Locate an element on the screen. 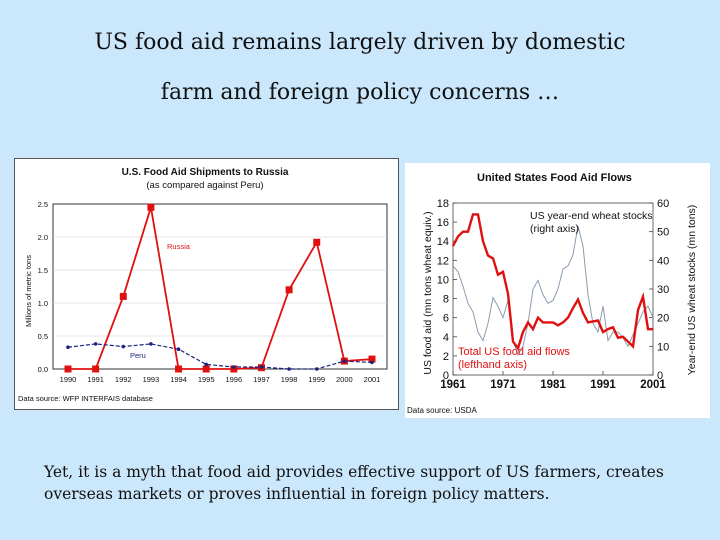 The height and width of the screenshot is (540, 720). chart2-x-tick-label: 1971 is located at coordinates (503, 385).